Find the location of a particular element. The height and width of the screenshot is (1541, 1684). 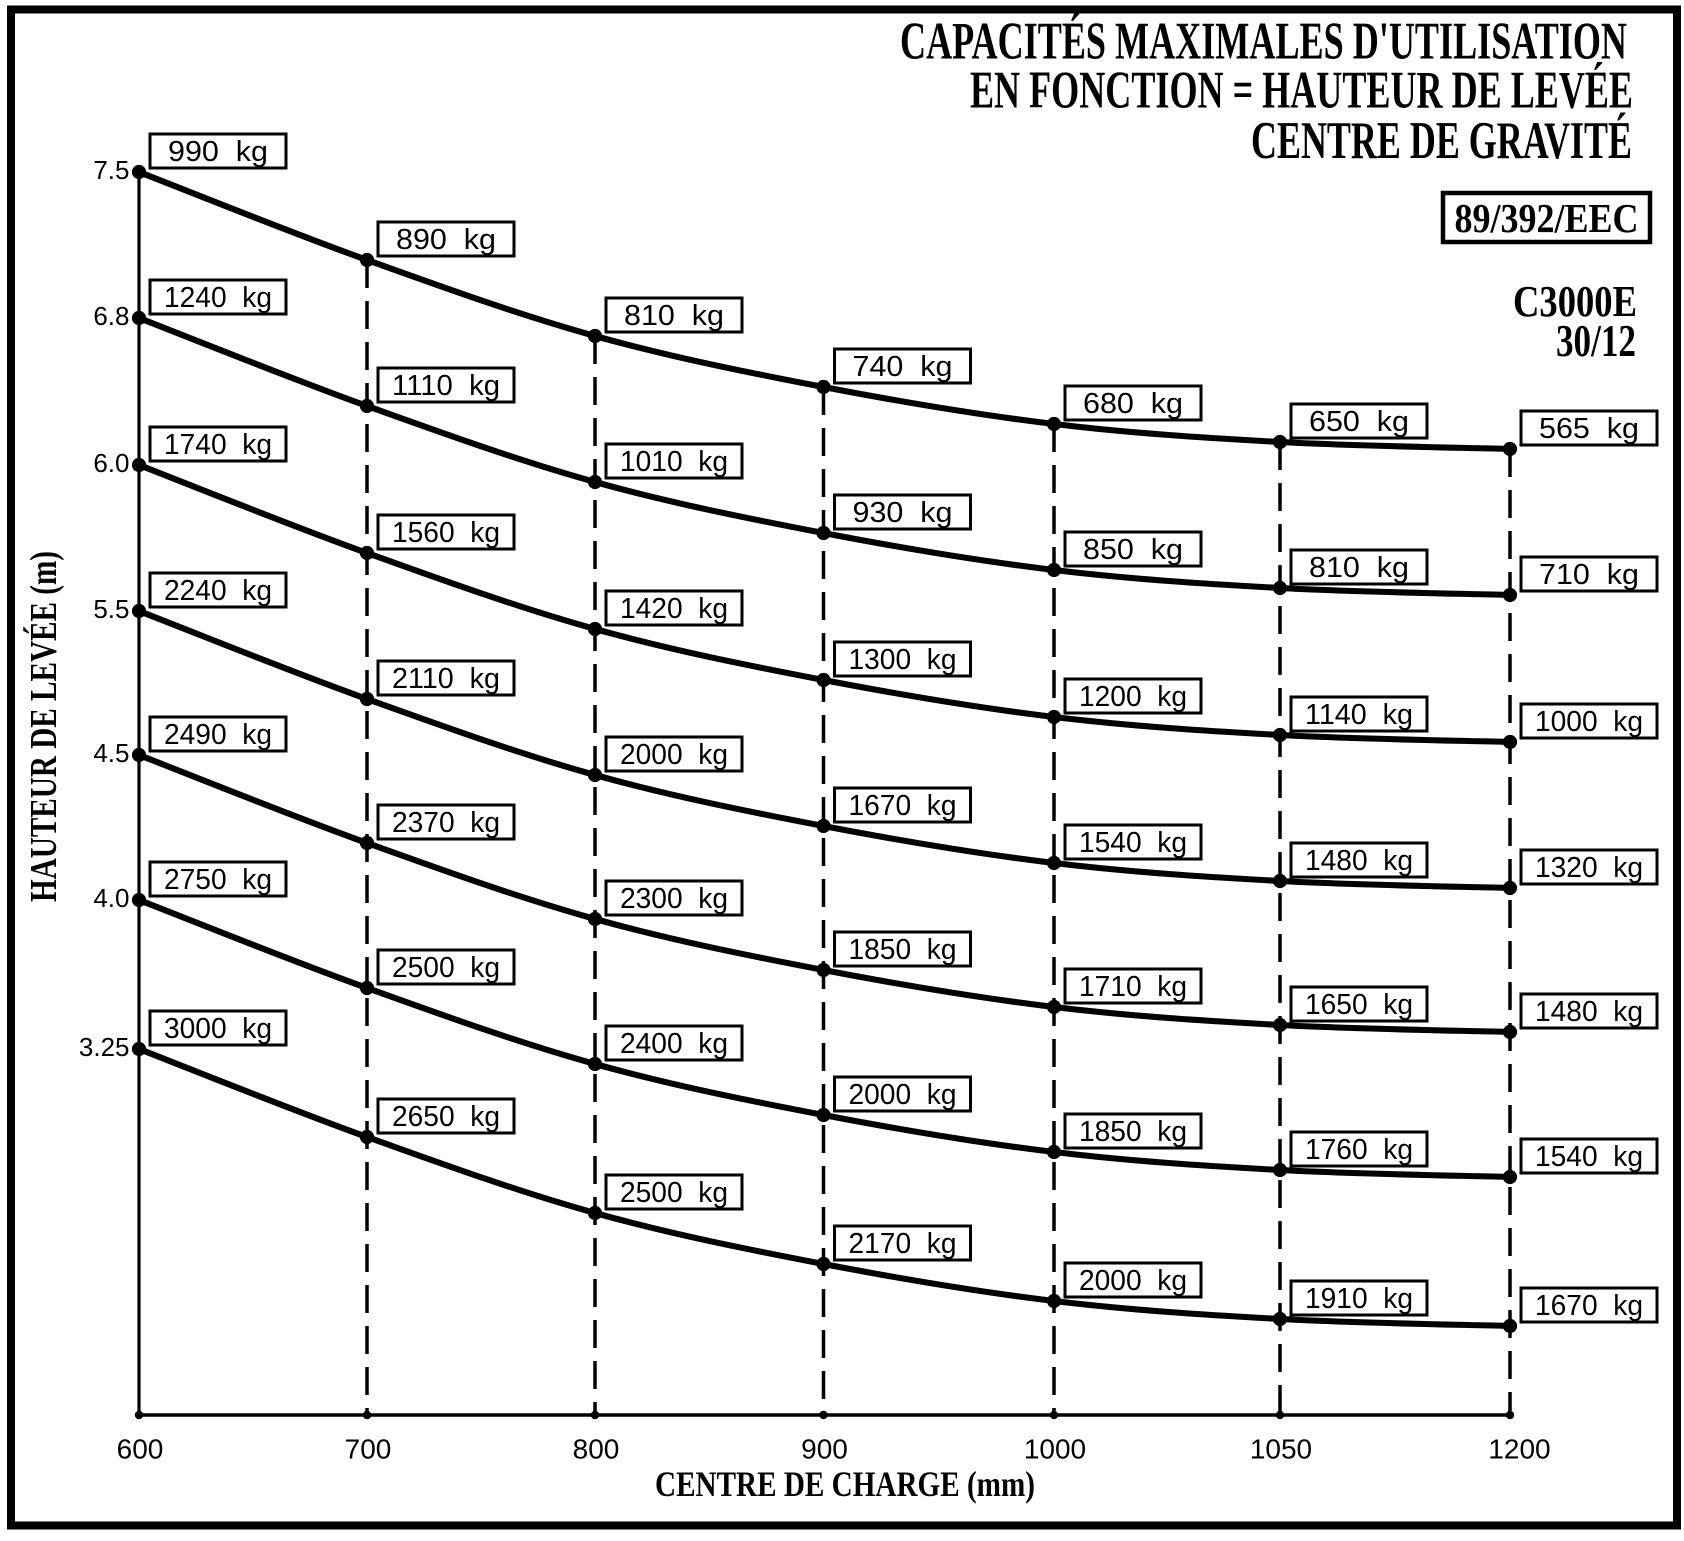

svg-text: 650 kg is located at coordinates (1359, 422).